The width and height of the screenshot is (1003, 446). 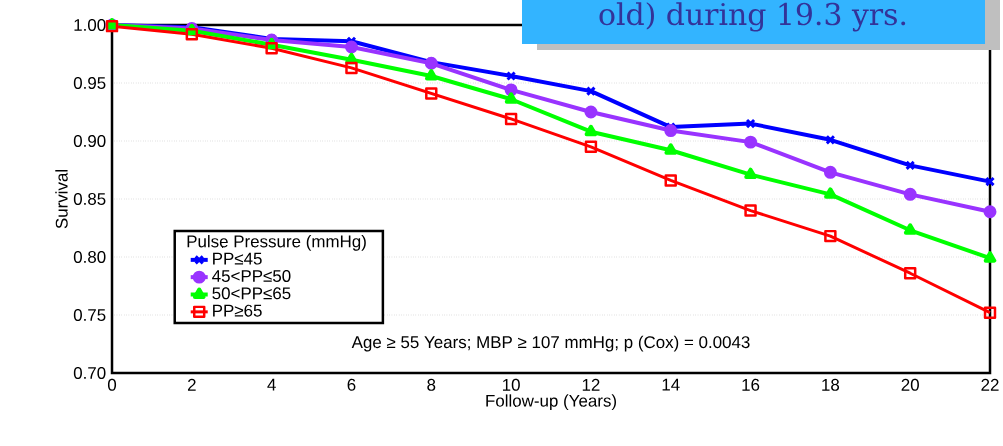 What do you see at coordinates (191, 384) in the screenshot?
I see `x-tick-label: 2` at bounding box center [191, 384].